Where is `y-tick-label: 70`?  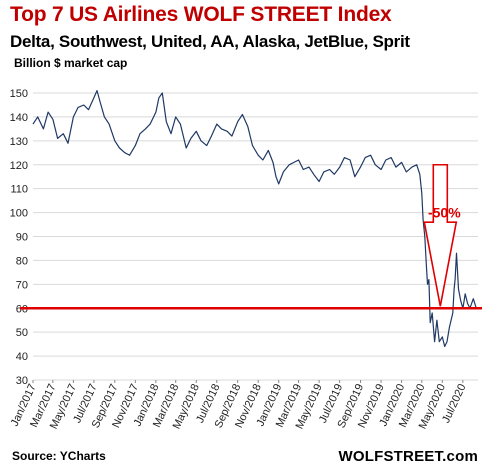
y-tick-label: 70 is located at coordinates (22, 285).